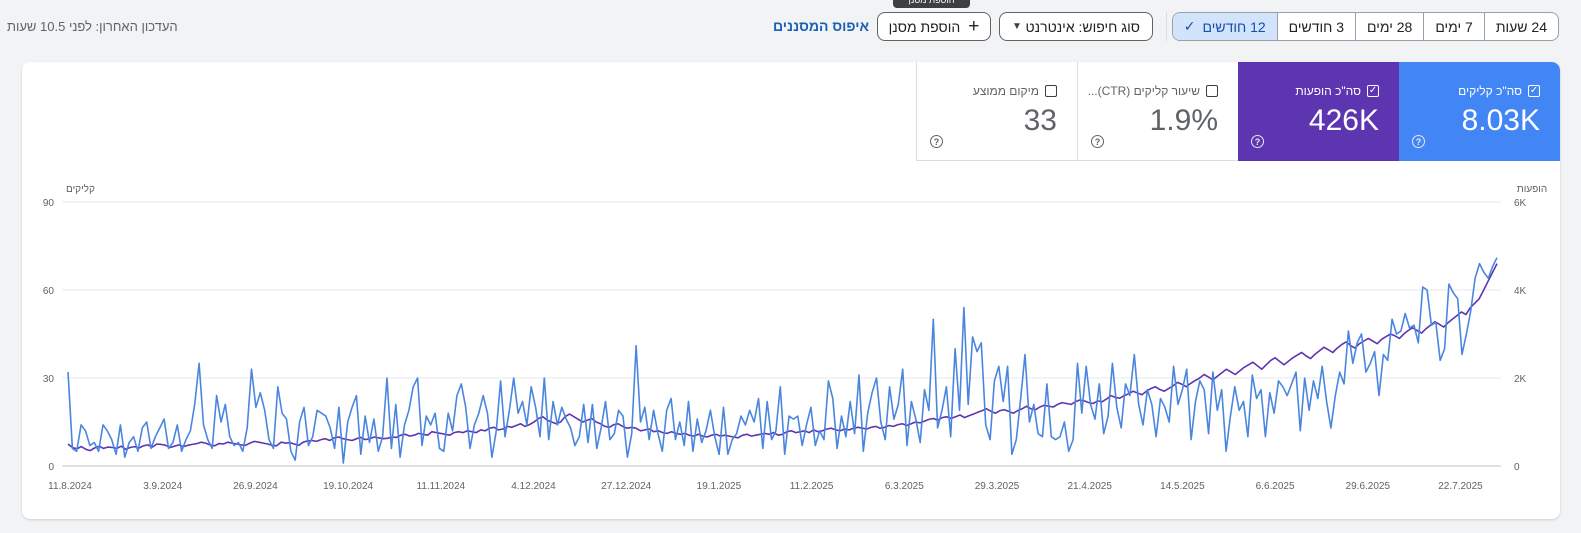 Image resolution: width=1581 pixels, height=533 pixels. Describe the element at coordinates (1017, 26) in the screenshot. I see `dropdown-caret-icon: ▼` at that location.